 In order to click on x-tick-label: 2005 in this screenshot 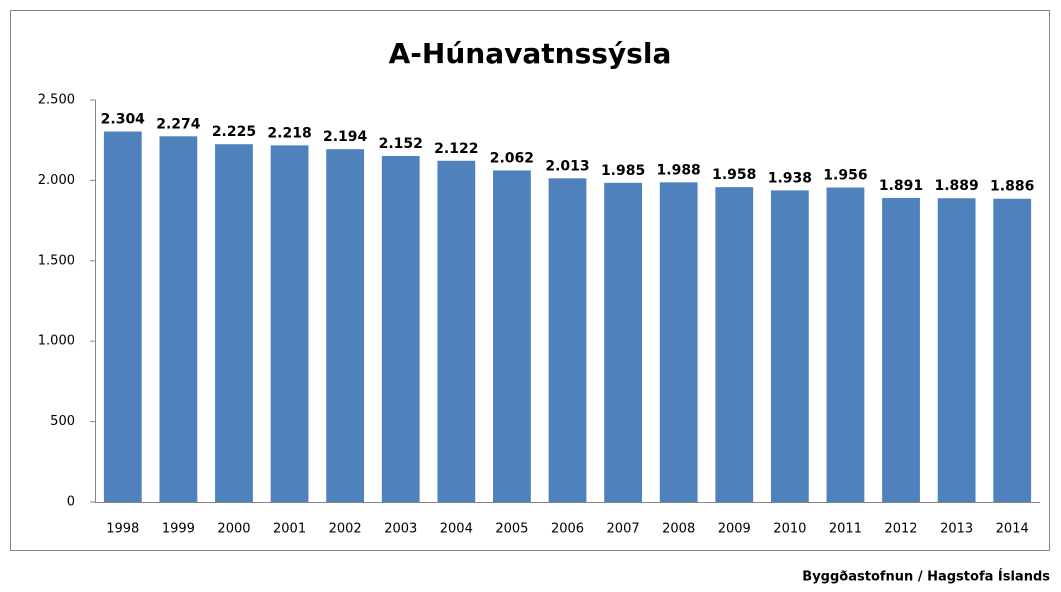, I will do `click(511, 529)`.